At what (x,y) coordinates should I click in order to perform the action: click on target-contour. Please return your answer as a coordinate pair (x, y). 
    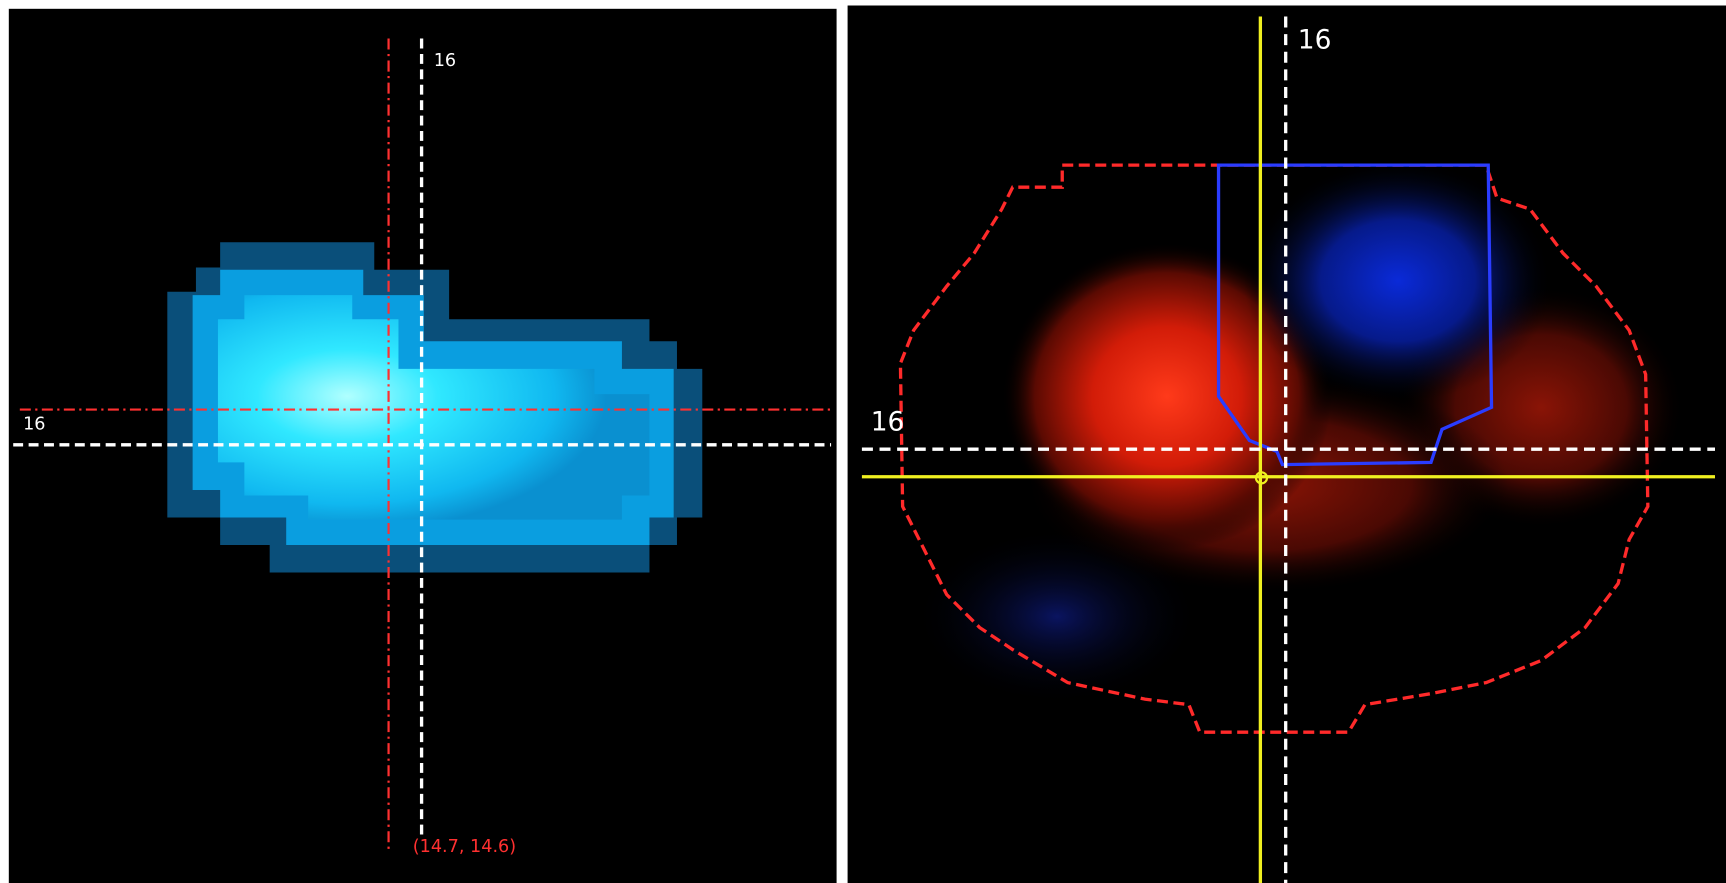
    Looking at the image, I should click on (1355, 315).